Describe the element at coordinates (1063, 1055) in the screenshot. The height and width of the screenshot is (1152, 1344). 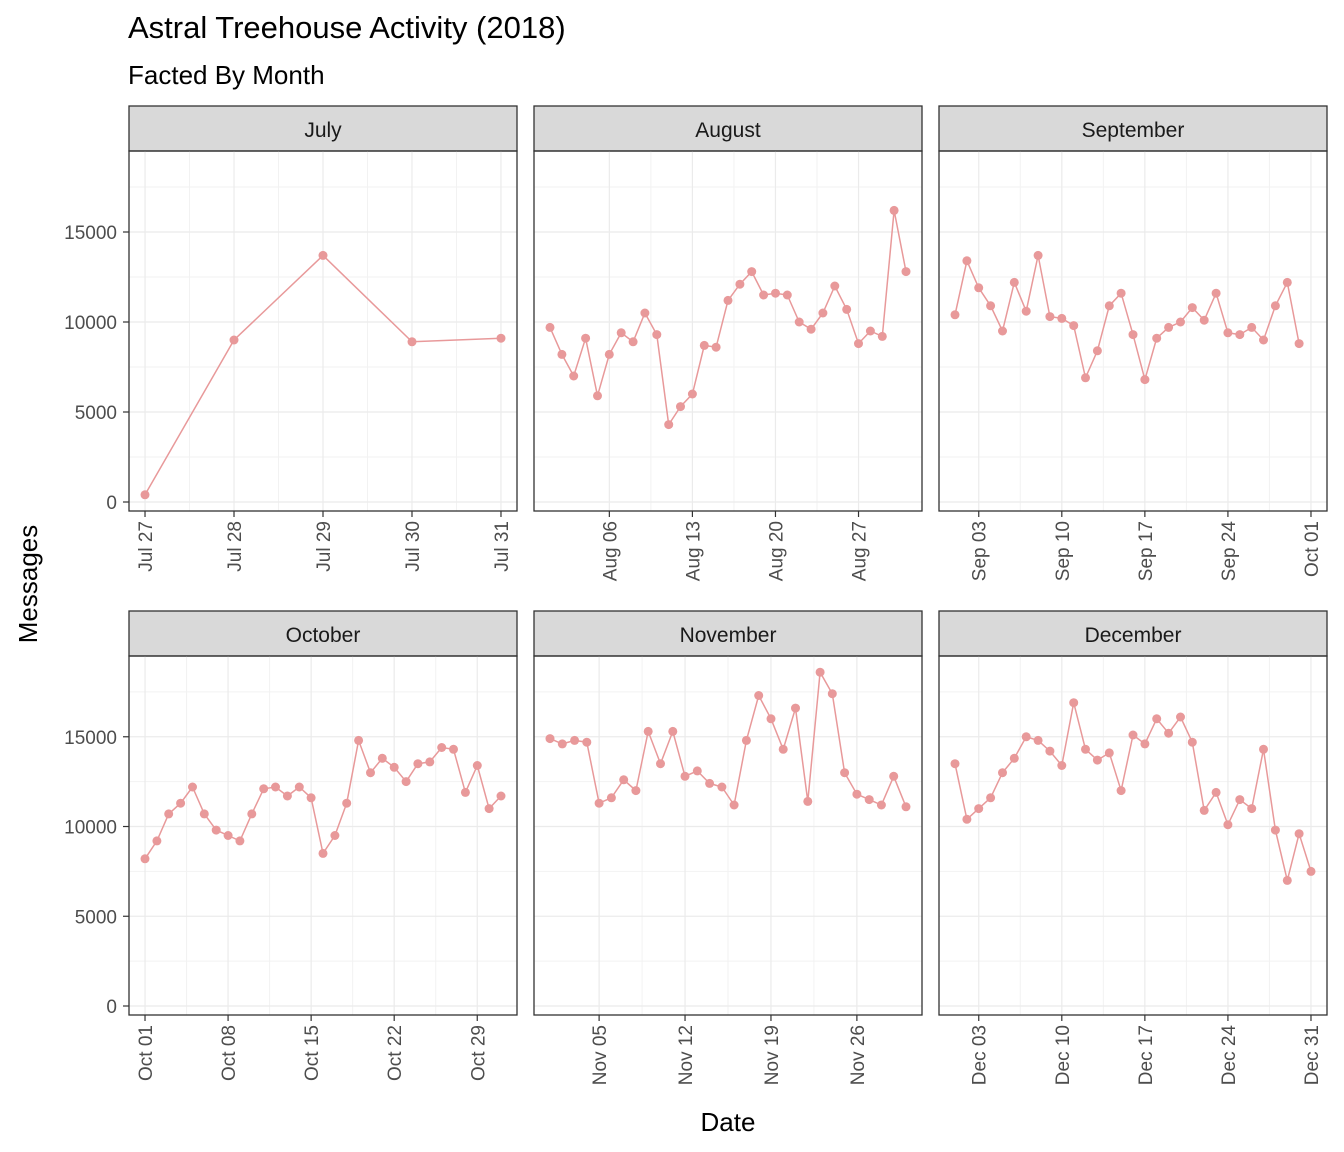
I see `x-tick-label: Dec 10` at that location.